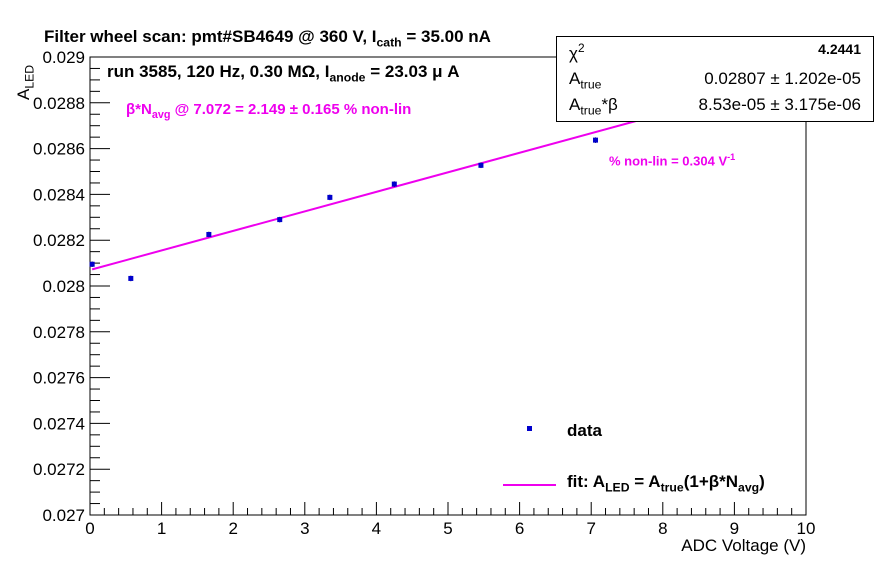  What do you see at coordinates (161, 528) in the screenshot?
I see `x-tick-label: 1` at bounding box center [161, 528].